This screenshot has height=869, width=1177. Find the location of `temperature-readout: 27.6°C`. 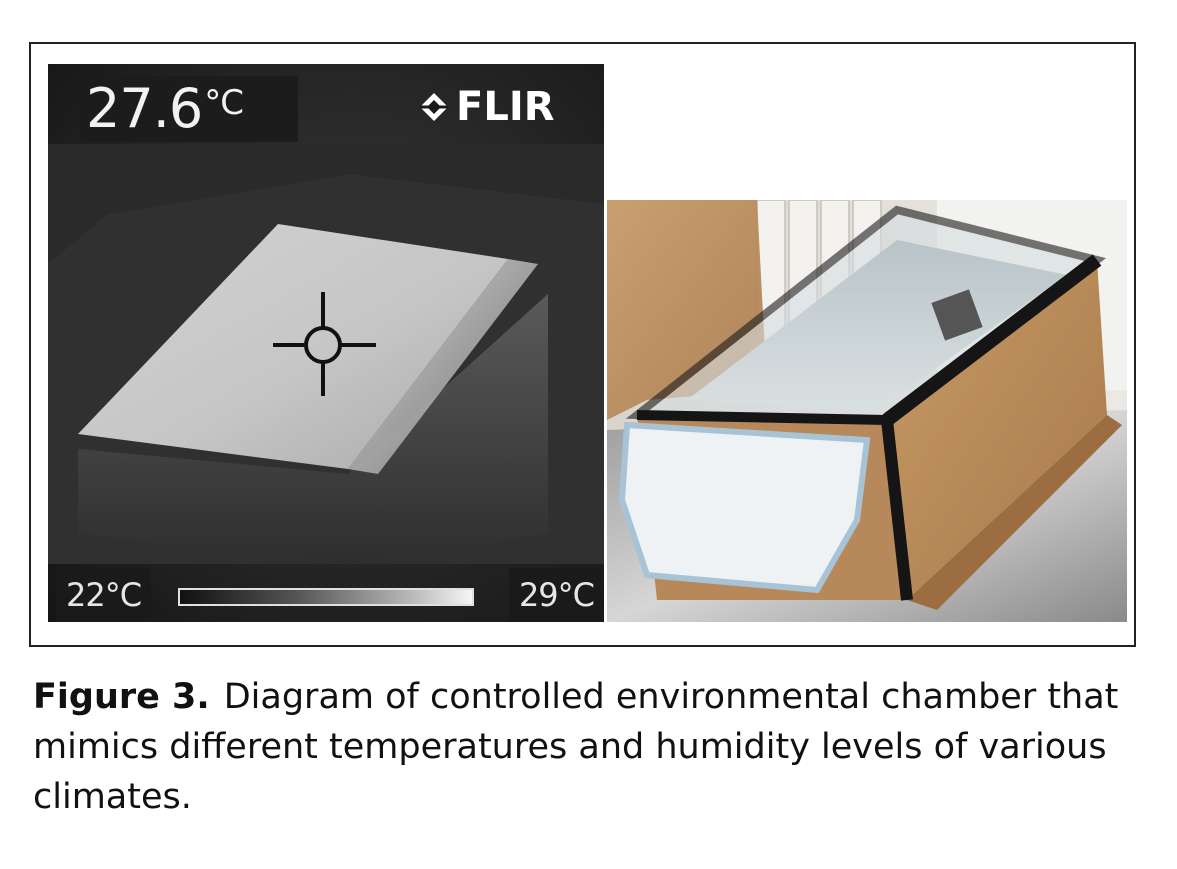

temperature-readout: 27.6°C is located at coordinates (189, 109).